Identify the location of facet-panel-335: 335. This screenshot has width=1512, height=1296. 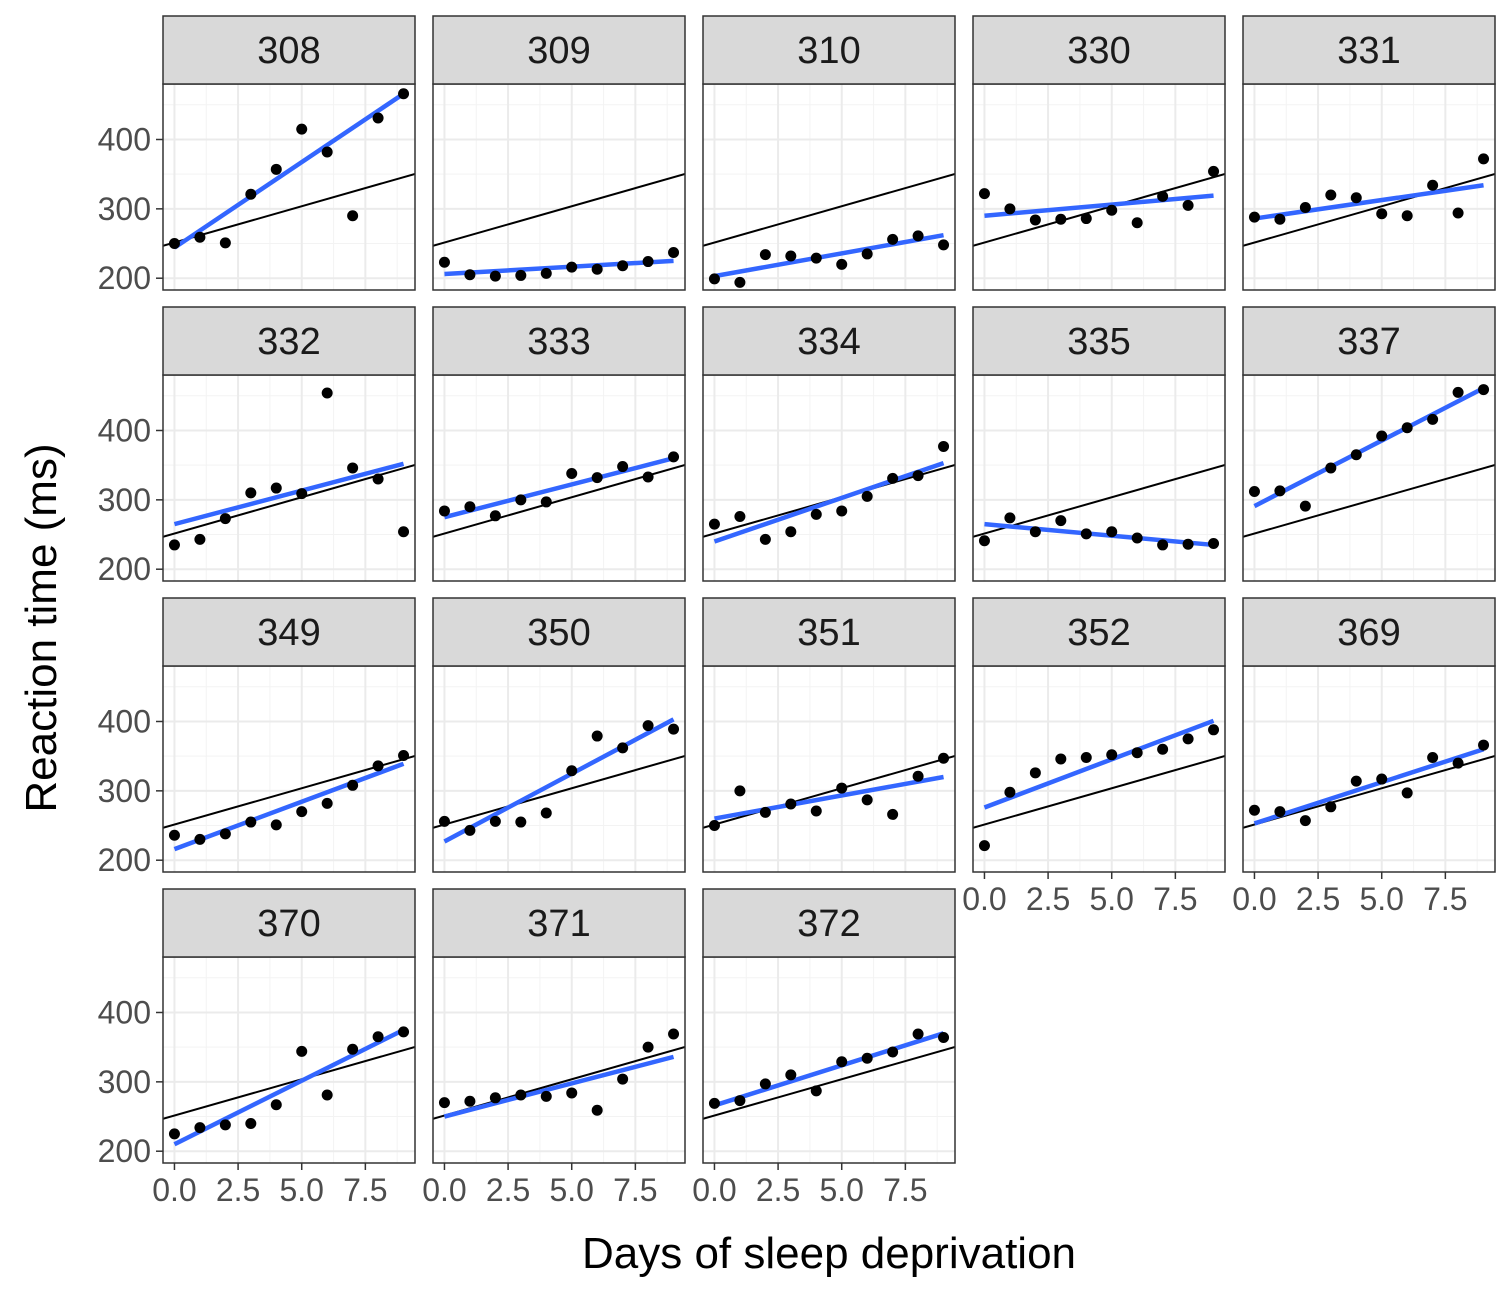
(1099, 444).